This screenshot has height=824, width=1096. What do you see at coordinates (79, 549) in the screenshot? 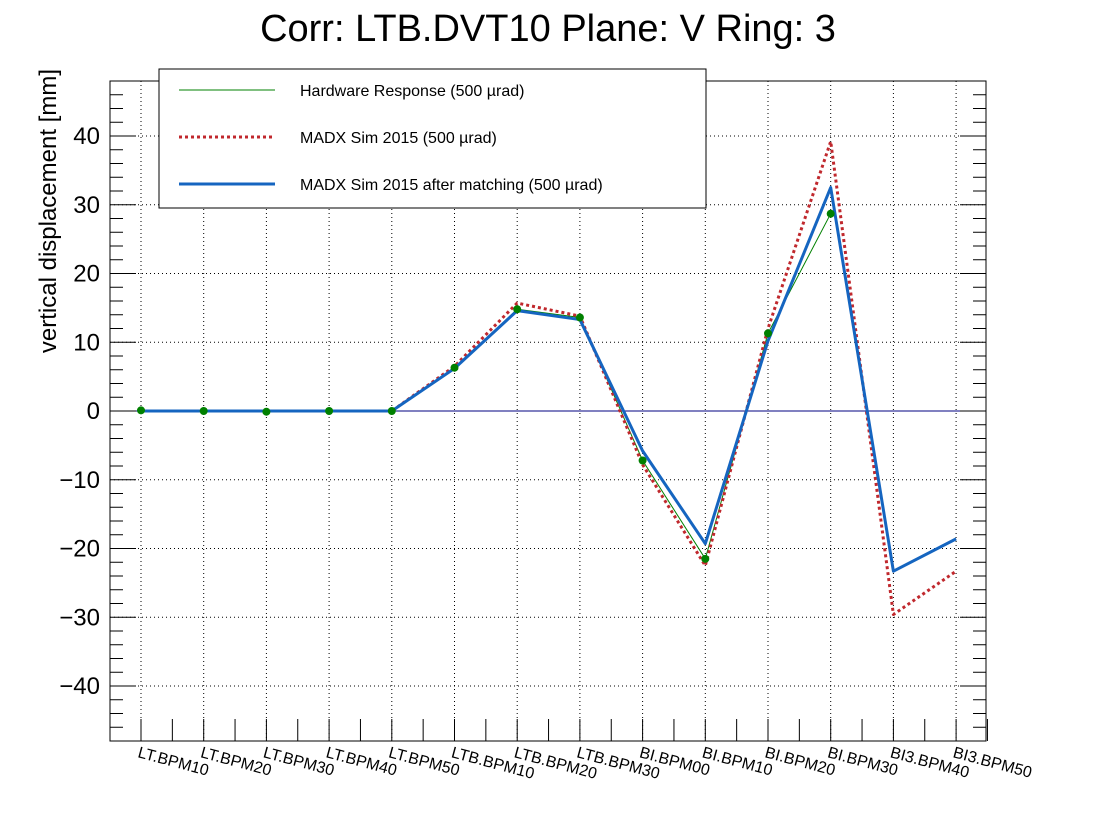
I see `y-tick-label: −20` at bounding box center [79, 549].